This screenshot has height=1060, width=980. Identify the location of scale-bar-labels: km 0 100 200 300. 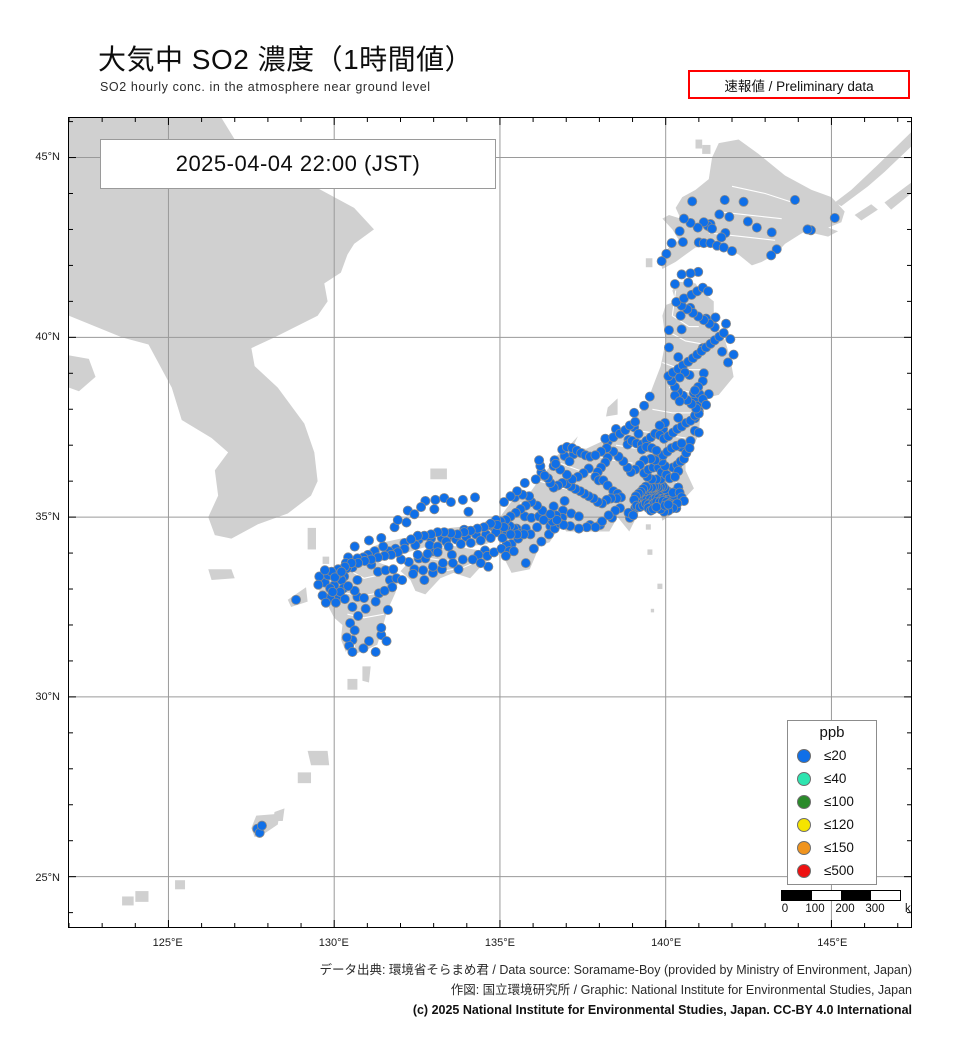
(846, 912).